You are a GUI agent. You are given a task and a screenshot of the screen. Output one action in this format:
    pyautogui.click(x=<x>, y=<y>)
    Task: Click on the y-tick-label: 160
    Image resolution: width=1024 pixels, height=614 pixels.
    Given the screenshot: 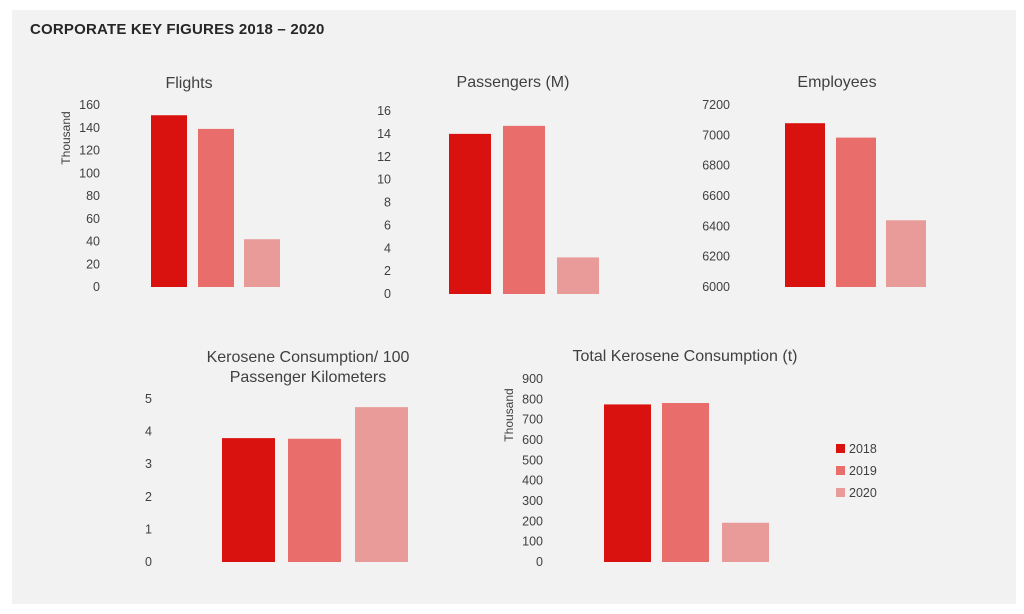 What is the action you would take?
    pyautogui.click(x=89, y=105)
    